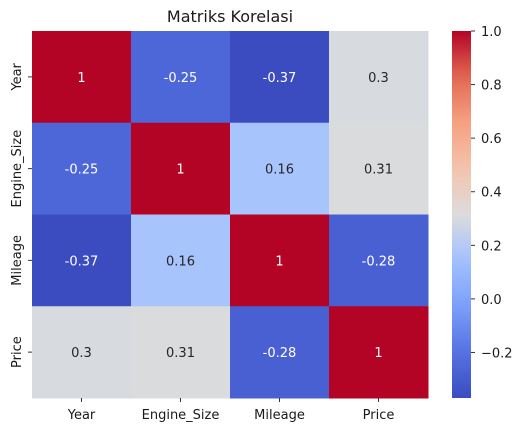 The height and width of the screenshot is (432, 520). Describe the element at coordinates (491, 32) in the screenshot. I see `colorbar-tick-label: 1.0` at that location.